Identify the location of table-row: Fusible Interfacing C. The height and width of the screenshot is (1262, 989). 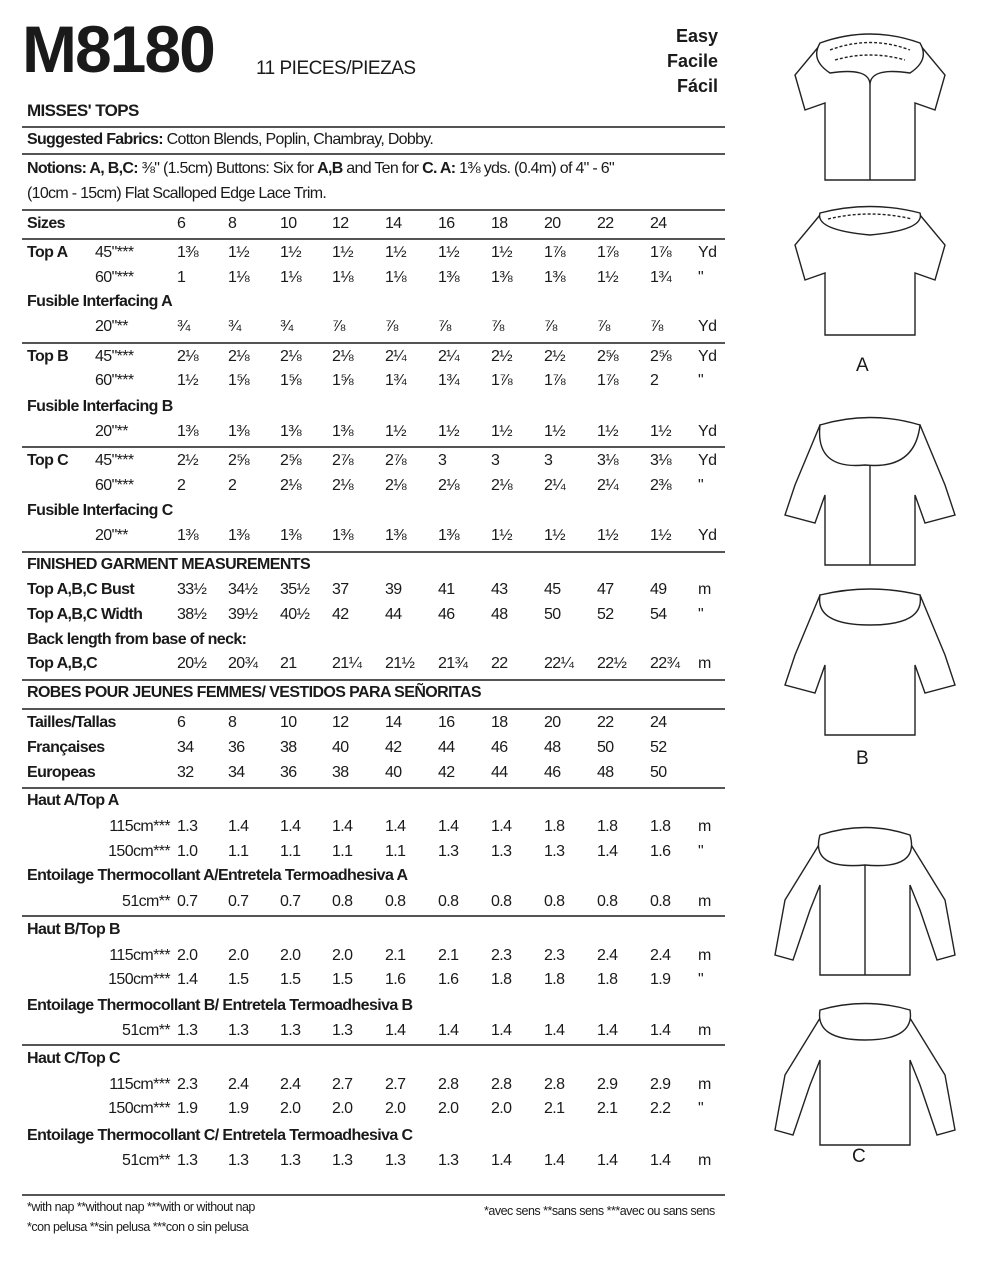
(365, 511).